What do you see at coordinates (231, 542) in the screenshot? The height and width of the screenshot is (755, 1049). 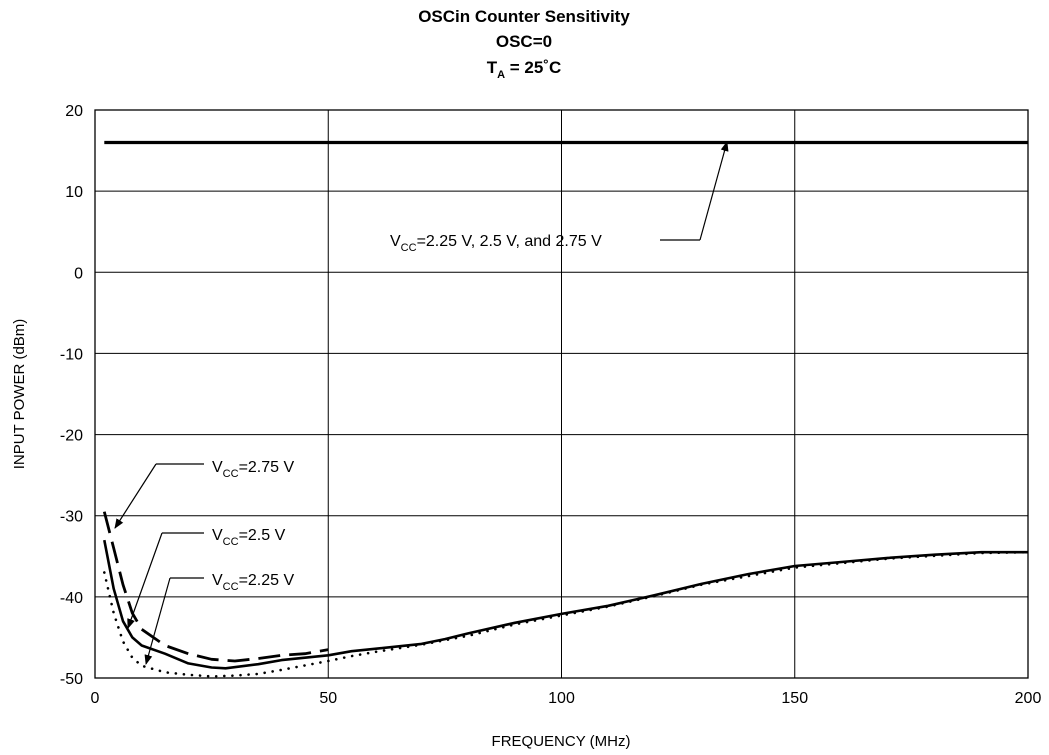 I see `annot-2-sub: CC` at bounding box center [231, 542].